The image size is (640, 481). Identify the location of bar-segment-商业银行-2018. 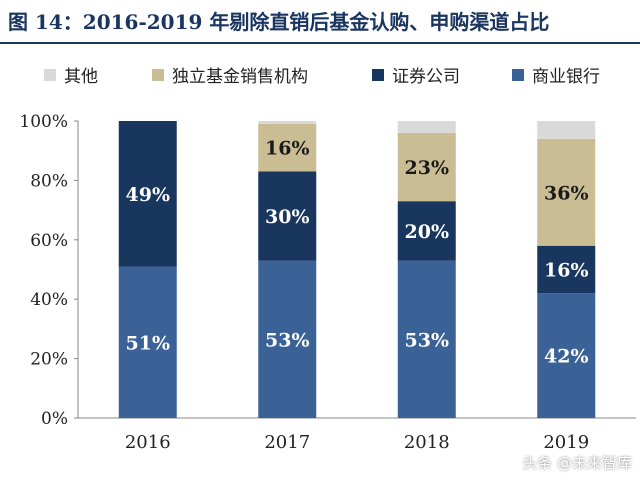
(426, 339).